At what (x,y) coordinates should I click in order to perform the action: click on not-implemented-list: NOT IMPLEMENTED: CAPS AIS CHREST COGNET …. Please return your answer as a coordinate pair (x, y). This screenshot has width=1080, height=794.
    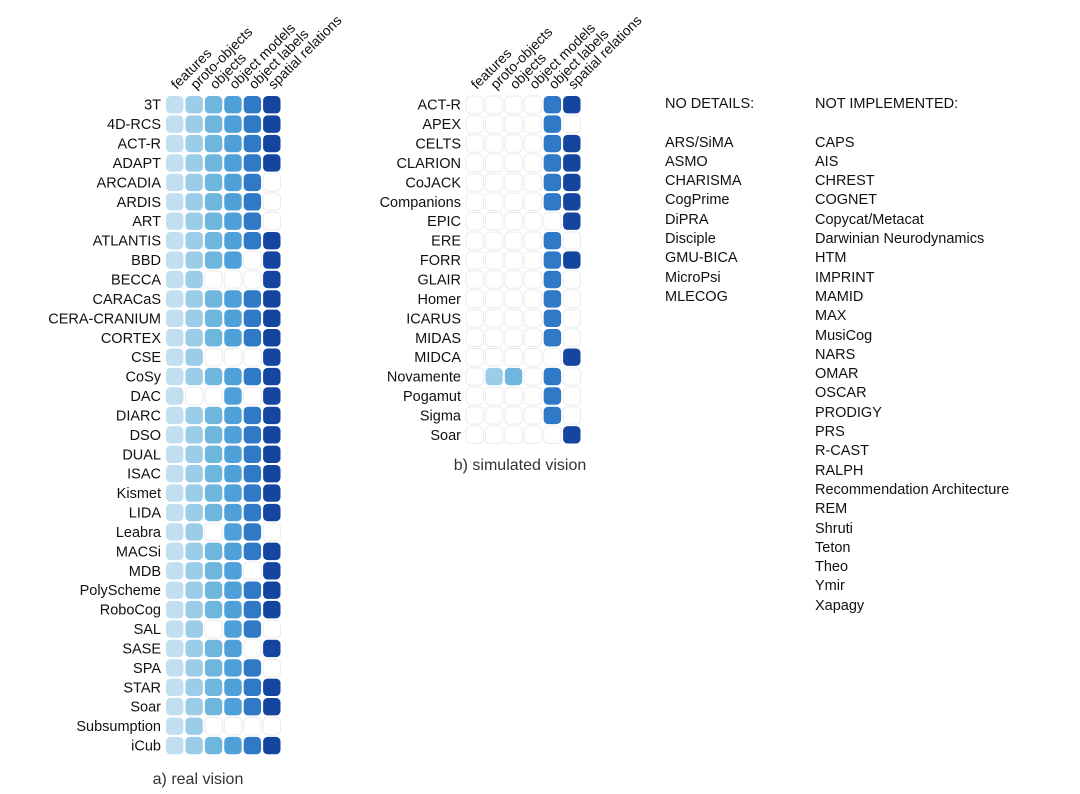
    Looking at the image, I should click on (912, 355).